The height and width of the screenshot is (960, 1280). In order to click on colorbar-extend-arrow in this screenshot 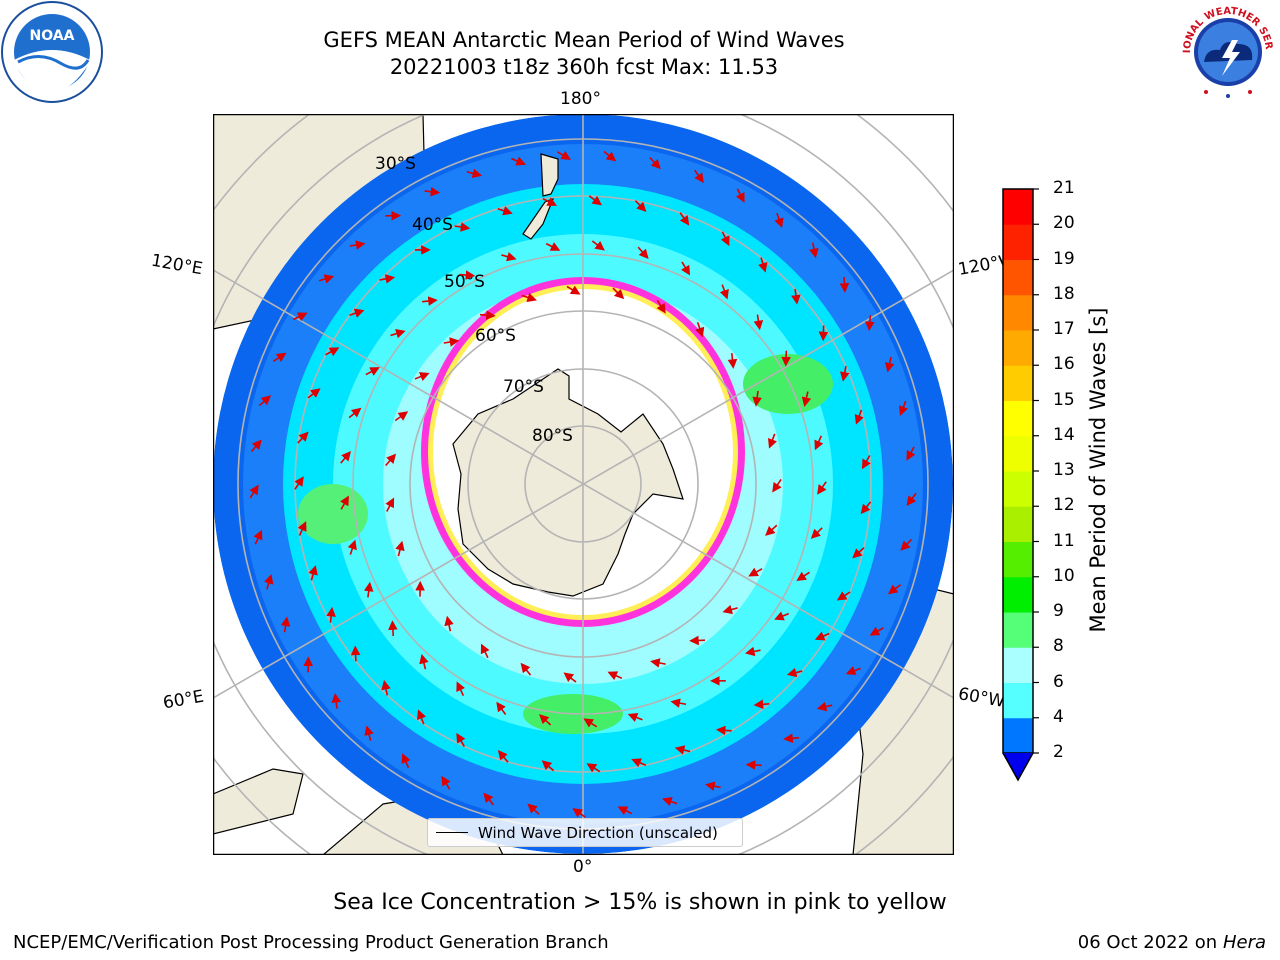, I will do `click(1018, 767)`.